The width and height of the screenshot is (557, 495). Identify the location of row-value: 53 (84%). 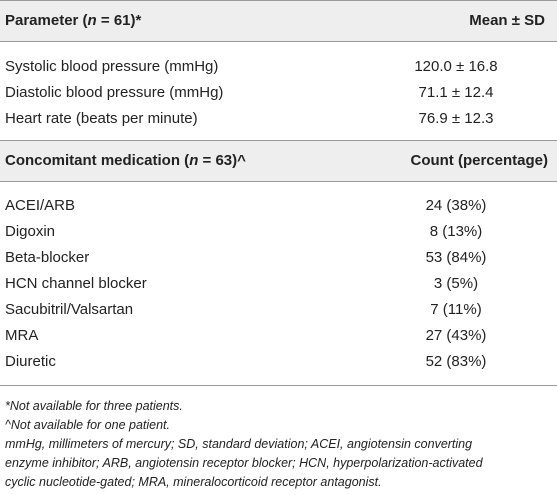
(456, 257).